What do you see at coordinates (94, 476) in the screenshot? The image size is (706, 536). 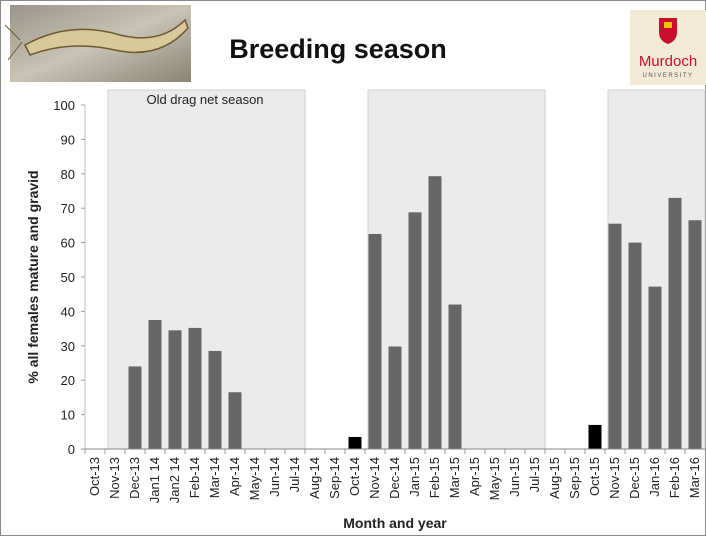 I see `x-tick-label: Oct-13` at bounding box center [94, 476].